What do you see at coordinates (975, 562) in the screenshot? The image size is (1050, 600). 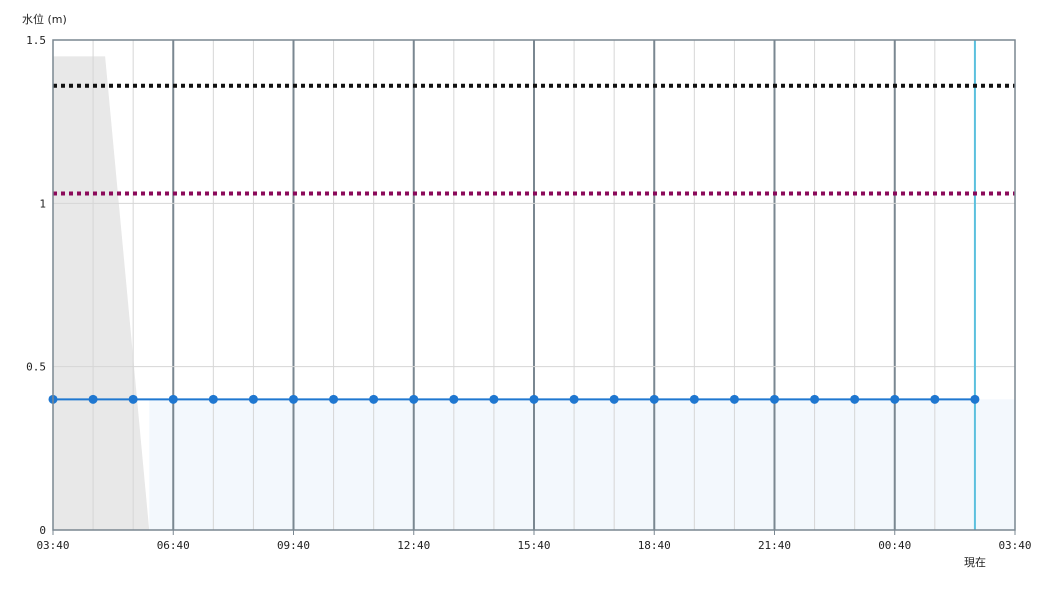 I see `now-label: 現在` at bounding box center [975, 562].